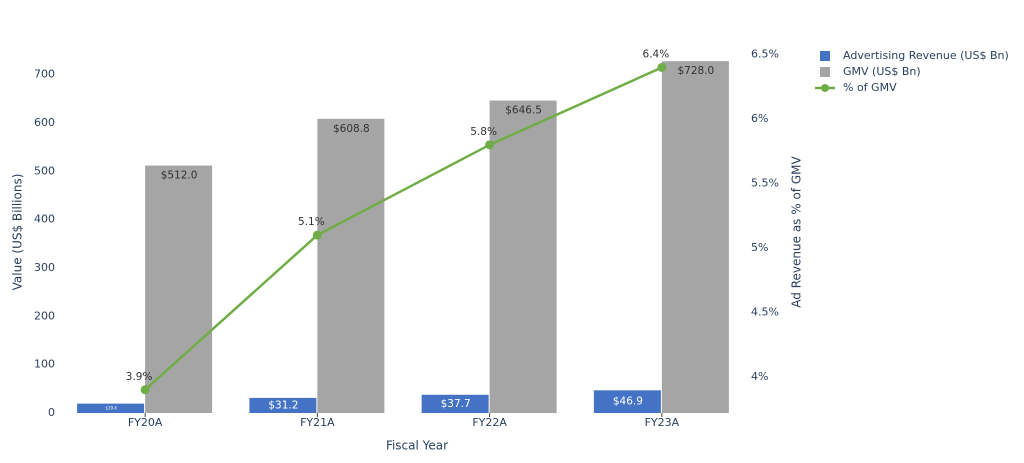 The height and width of the screenshot is (463, 1024). Describe the element at coordinates (656, 54) in the screenshot. I see `line-value-label: 6.4%` at that location.